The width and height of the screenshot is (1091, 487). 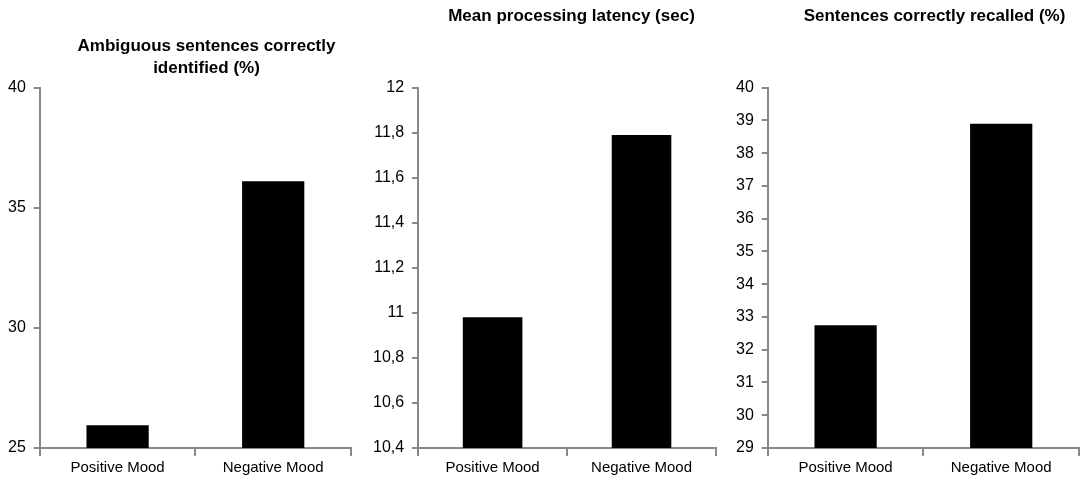 What do you see at coordinates (389, 267) in the screenshot?
I see `y-tick-label: 11,2` at bounding box center [389, 267].